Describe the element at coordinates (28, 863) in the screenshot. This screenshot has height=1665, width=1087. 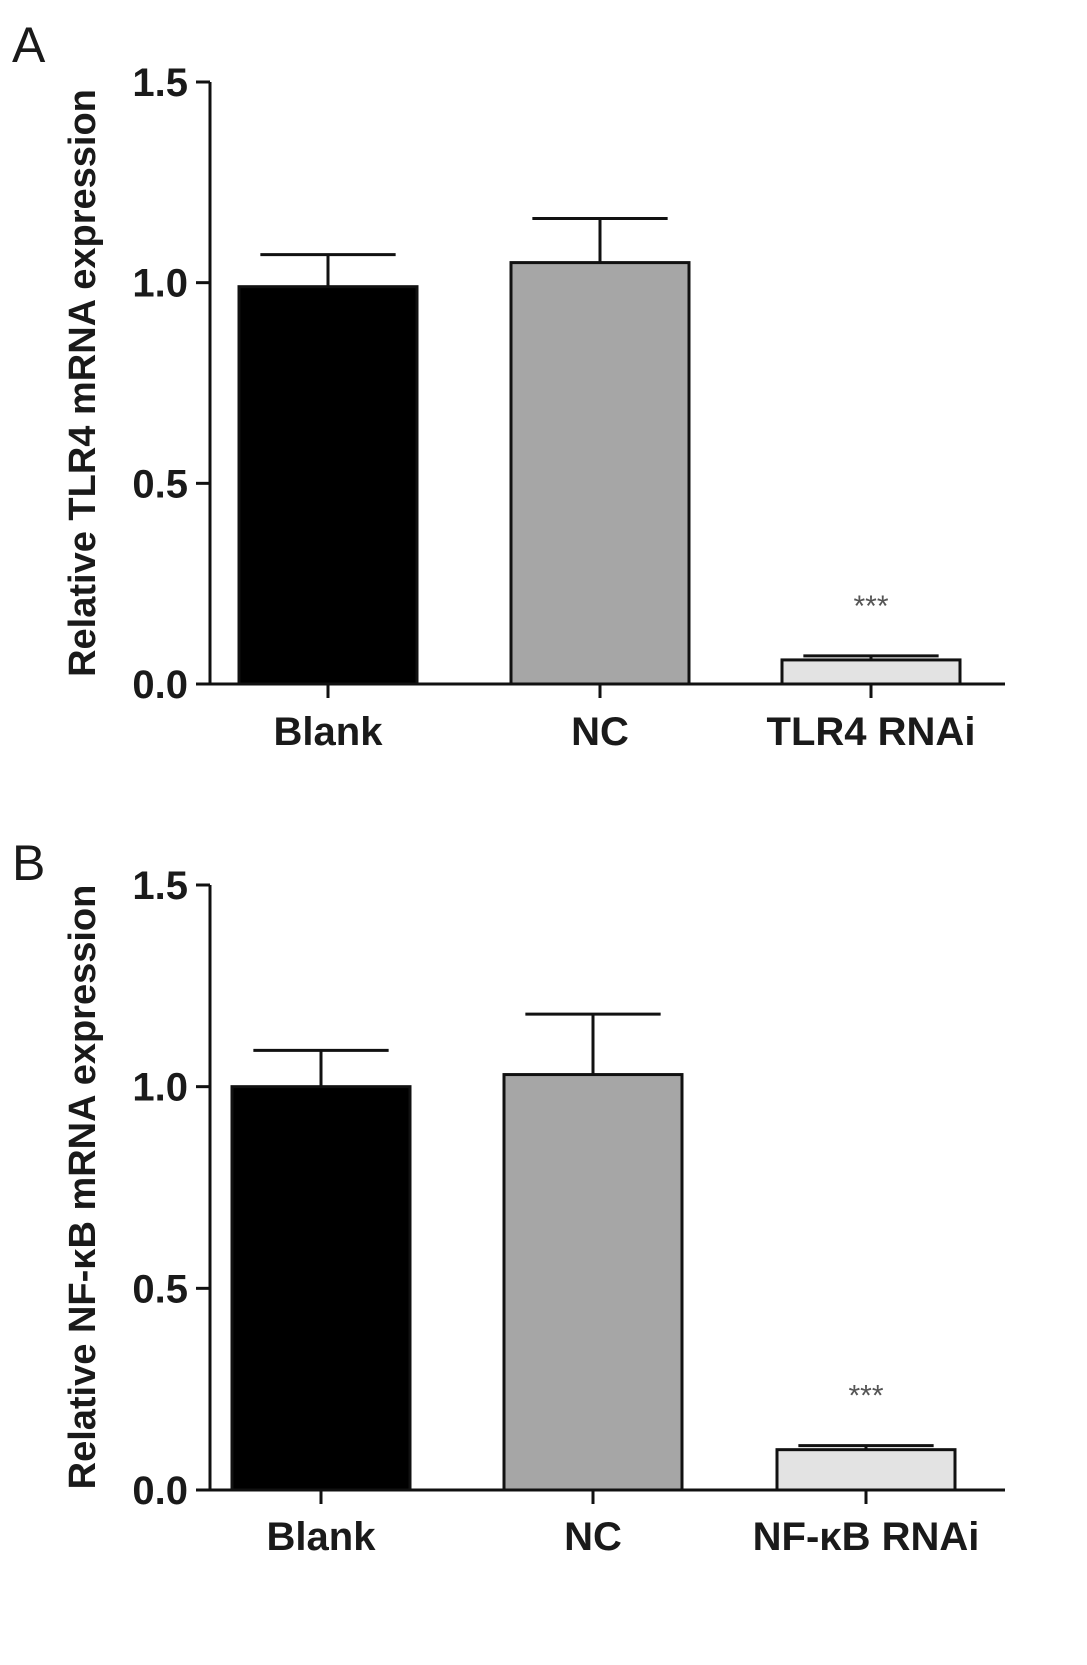
I see `panel-letter: B` at that location.